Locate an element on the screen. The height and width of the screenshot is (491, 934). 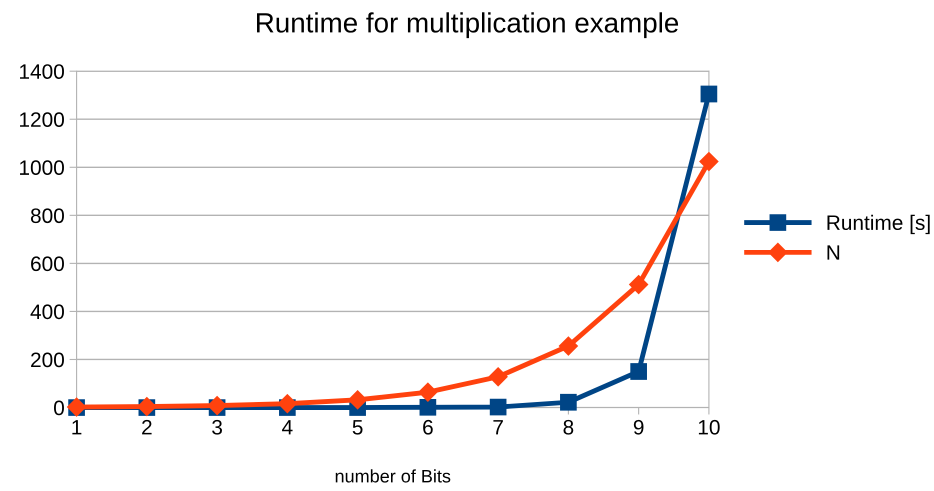
y-tick-label: 400 is located at coordinates (47, 312).